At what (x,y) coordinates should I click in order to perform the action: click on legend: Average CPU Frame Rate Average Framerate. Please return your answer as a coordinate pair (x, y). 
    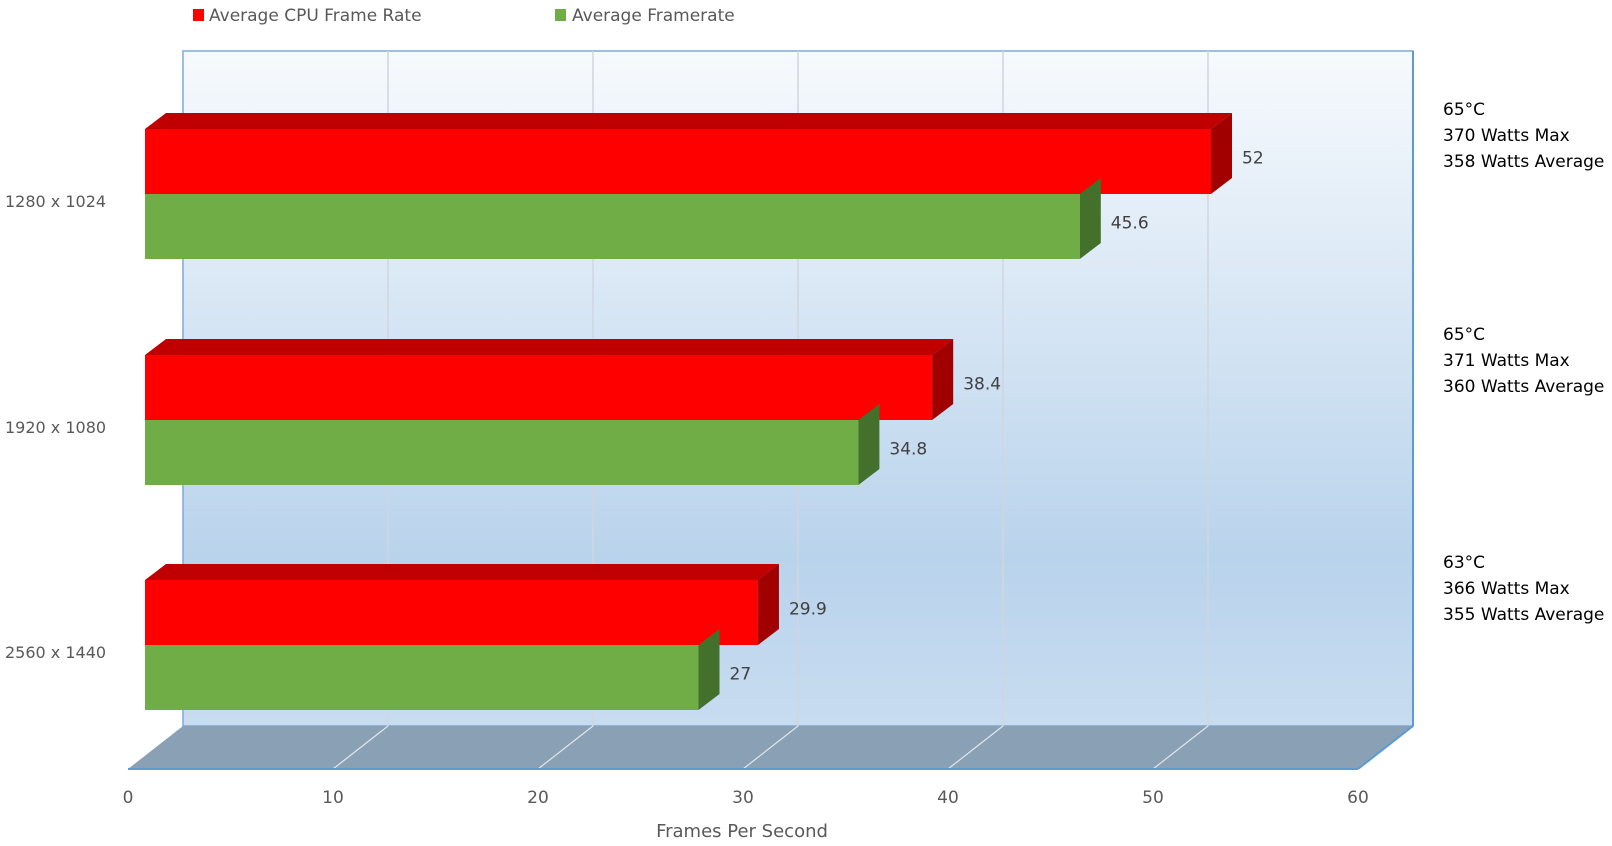
    Looking at the image, I should click on (464, 16).